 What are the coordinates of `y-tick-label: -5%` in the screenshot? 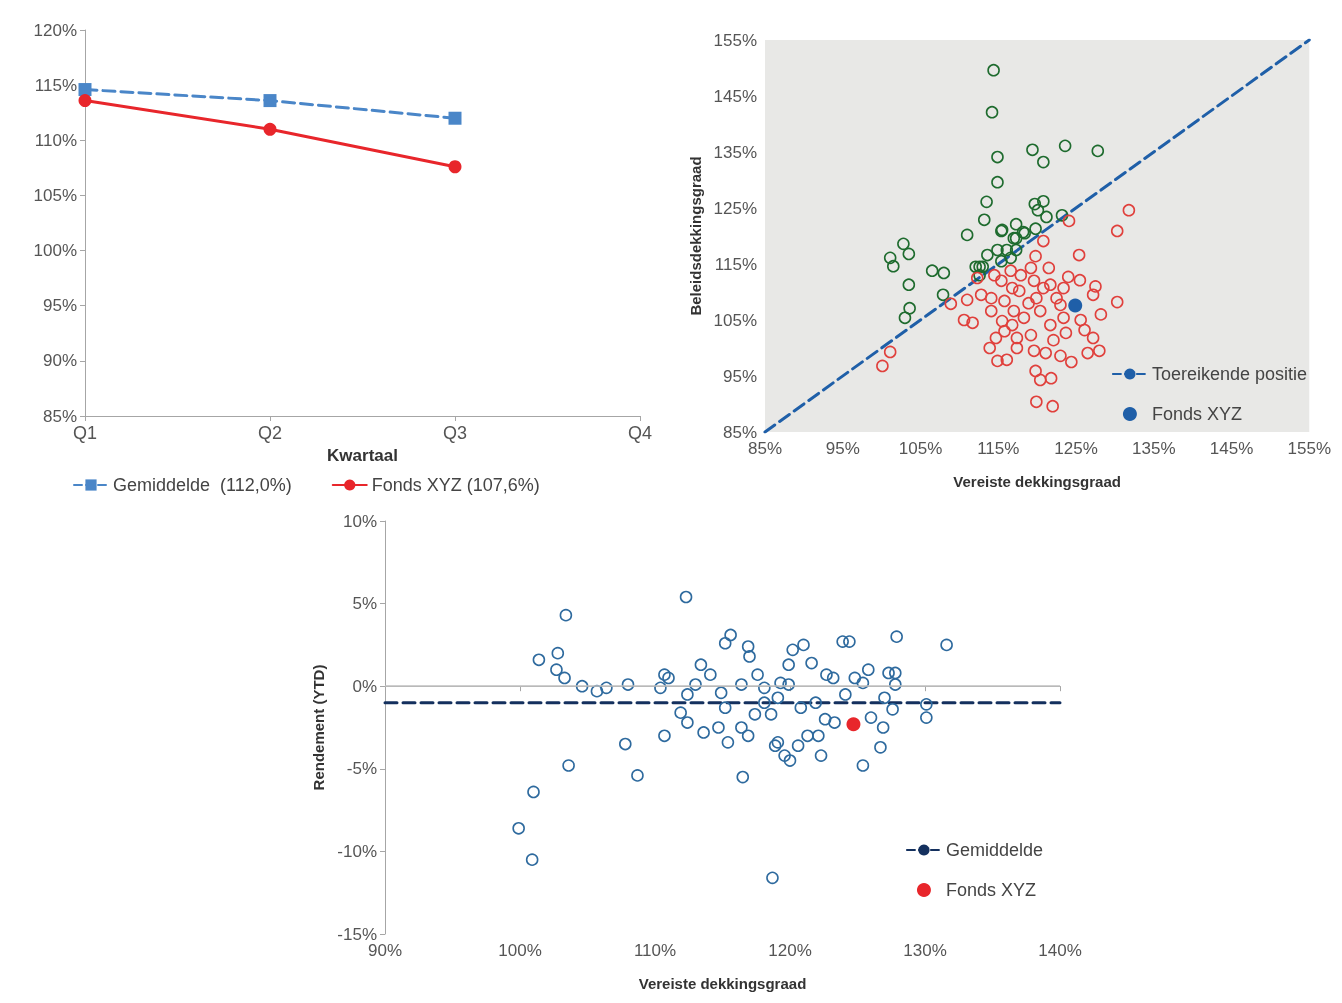 It's located at (361, 769).